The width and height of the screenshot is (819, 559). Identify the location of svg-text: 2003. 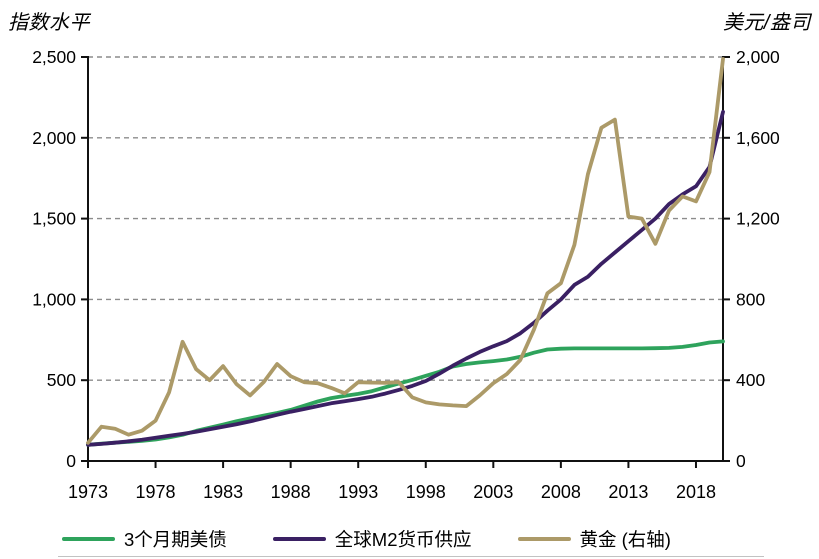
(493, 492).